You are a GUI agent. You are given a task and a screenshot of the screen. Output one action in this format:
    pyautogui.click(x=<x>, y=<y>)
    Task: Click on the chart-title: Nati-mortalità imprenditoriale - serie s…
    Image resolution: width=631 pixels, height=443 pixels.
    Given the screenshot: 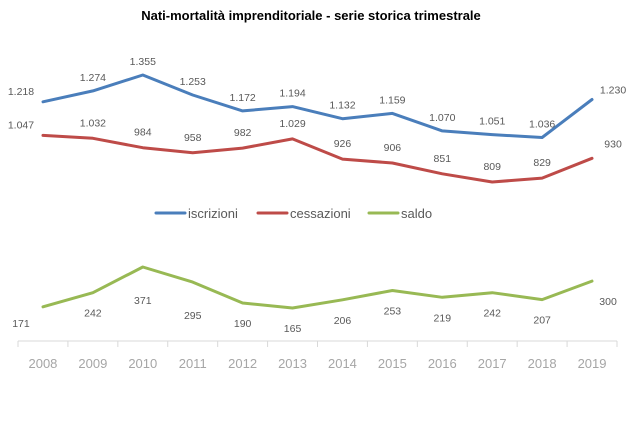 What is the action you would take?
    pyautogui.click(x=311, y=15)
    